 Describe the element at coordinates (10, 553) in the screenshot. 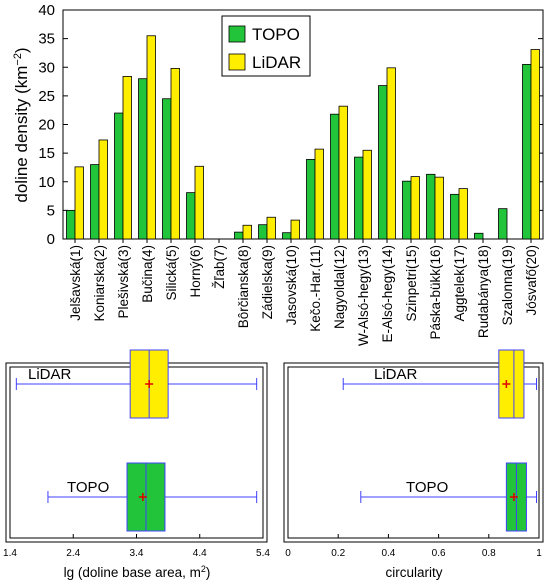

I see `x-tick-label: 1.4` at that location.